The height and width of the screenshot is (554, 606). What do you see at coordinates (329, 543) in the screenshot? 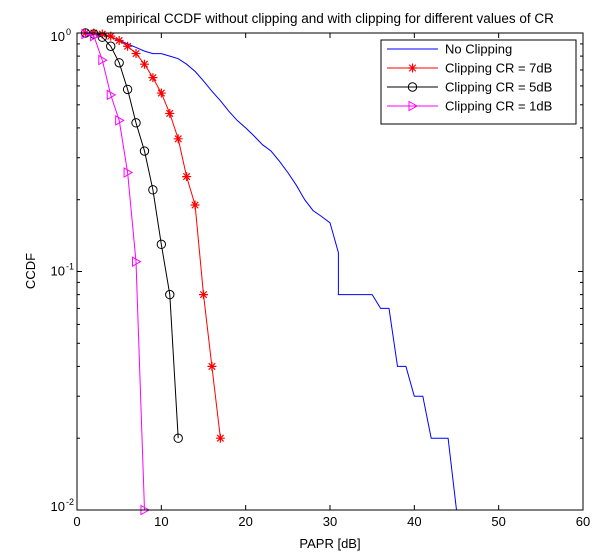
I see `x-axis-label: PAPR [dB]` at bounding box center [329, 543].